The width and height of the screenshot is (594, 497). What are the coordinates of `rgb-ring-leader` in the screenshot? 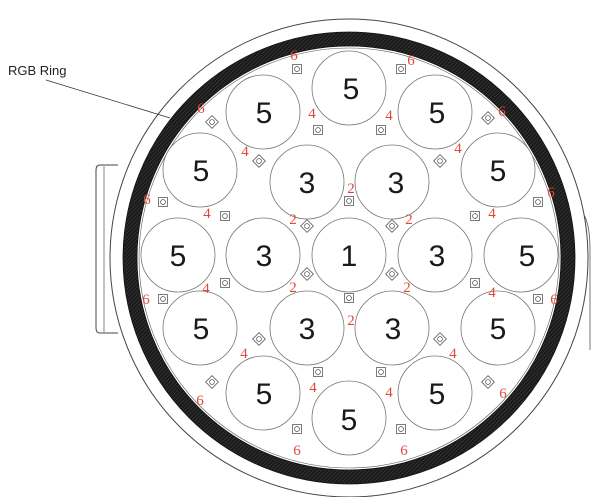 It's located at (108, 99).